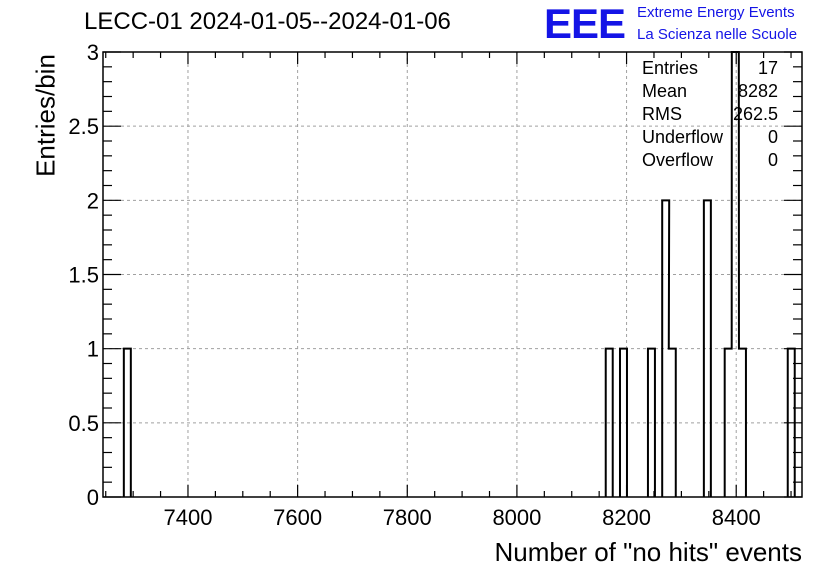 The image size is (836, 572). What do you see at coordinates (757, 91) in the screenshot?
I see `stat-value: 8282` at bounding box center [757, 91].